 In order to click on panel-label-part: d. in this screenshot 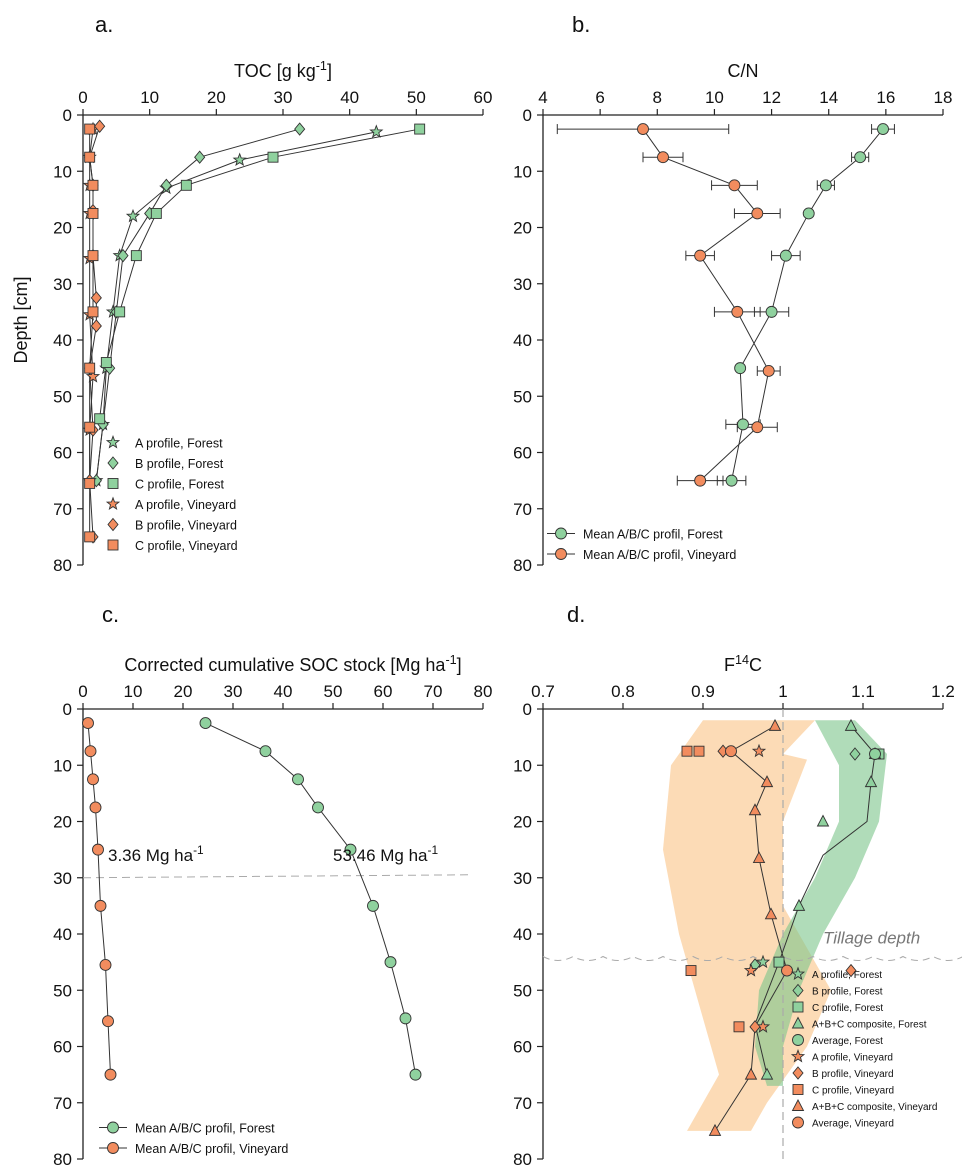, I will do `click(576, 614)`.